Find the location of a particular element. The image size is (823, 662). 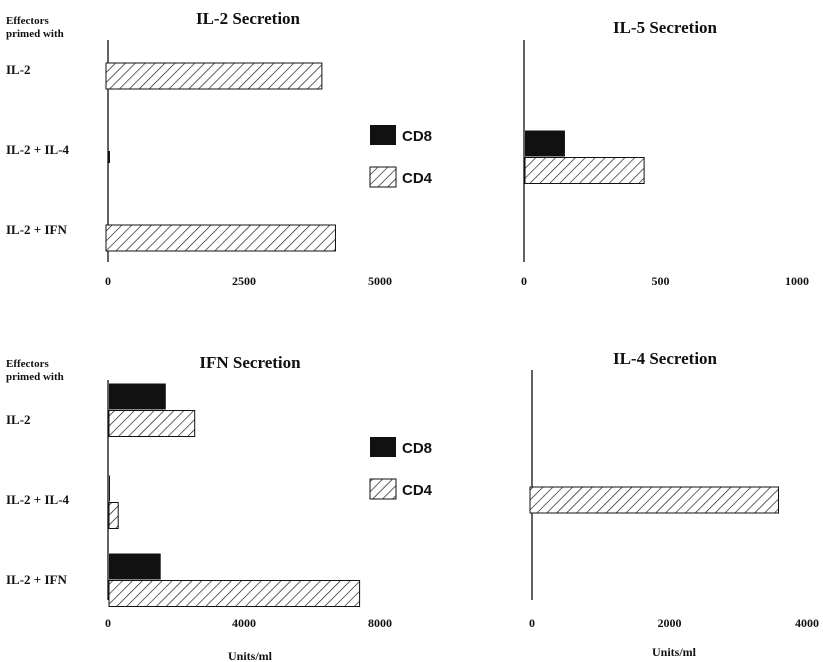

panel-ifn-secretion: 0 4000 8000 is located at coordinates (248, 505).